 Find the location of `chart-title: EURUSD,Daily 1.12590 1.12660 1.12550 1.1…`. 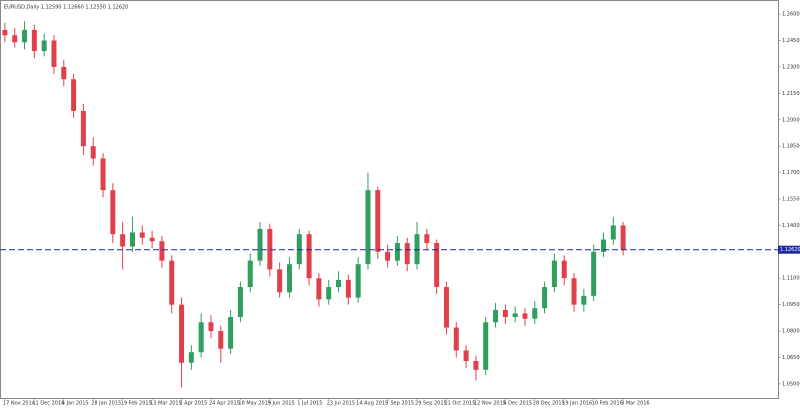

chart-title: EURUSD,Daily 1.12590 1.12660 1.12550 1.1… is located at coordinates (66, 8).